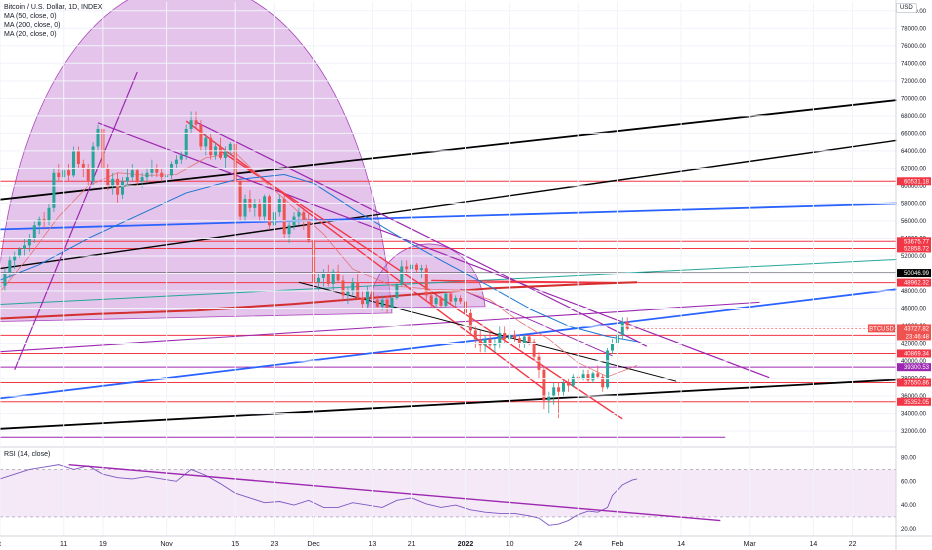  Describe the element at coordinates (909, 530) in the screenshot. I see `rsi-tick-label: 20.00` at that location.